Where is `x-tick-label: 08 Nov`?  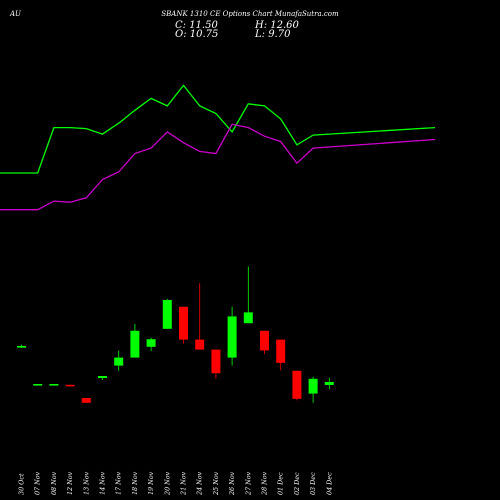
x-tick-label: 08 Nov is located at coordinates (54, 483).